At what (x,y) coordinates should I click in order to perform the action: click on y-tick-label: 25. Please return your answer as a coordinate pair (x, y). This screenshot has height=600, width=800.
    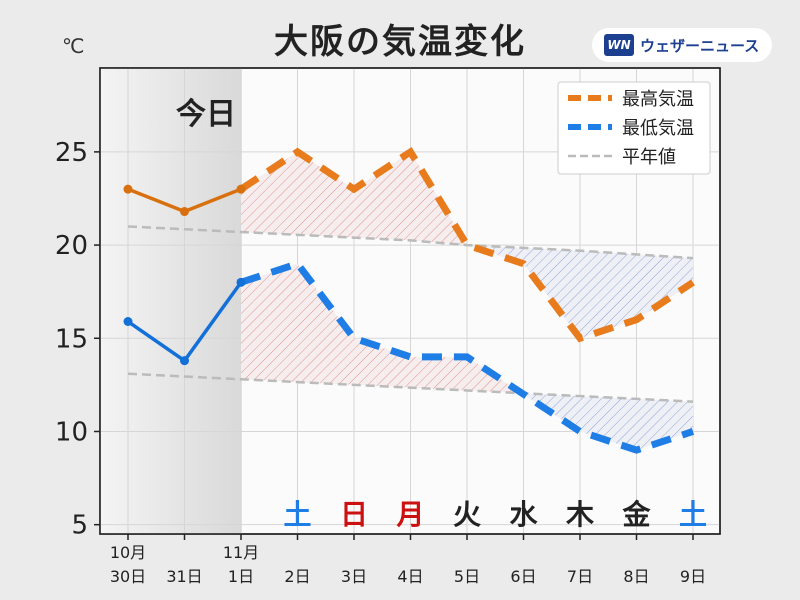
    Looking at the image, I should click on (71, 153).